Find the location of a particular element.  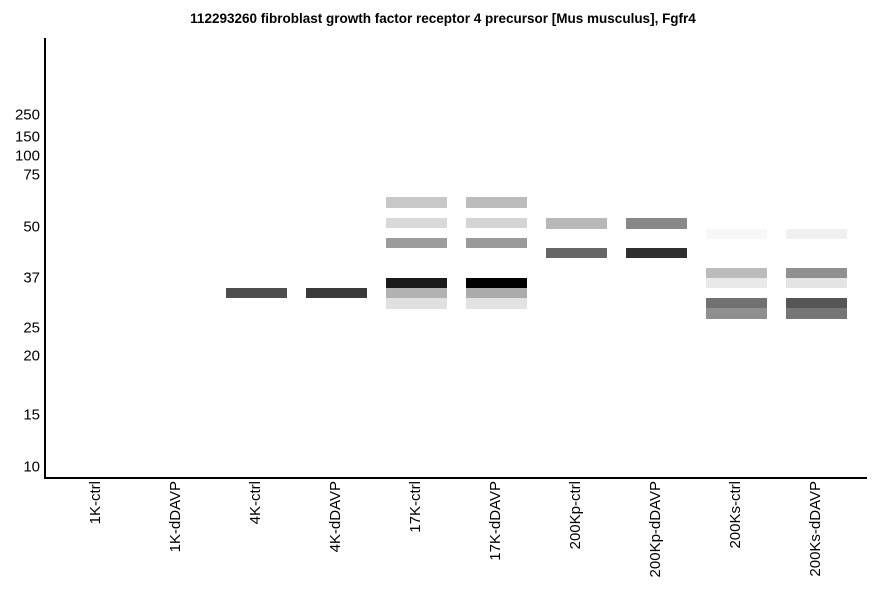

band-17K-dDAVP-32kda is located at coordinates (496, 303).